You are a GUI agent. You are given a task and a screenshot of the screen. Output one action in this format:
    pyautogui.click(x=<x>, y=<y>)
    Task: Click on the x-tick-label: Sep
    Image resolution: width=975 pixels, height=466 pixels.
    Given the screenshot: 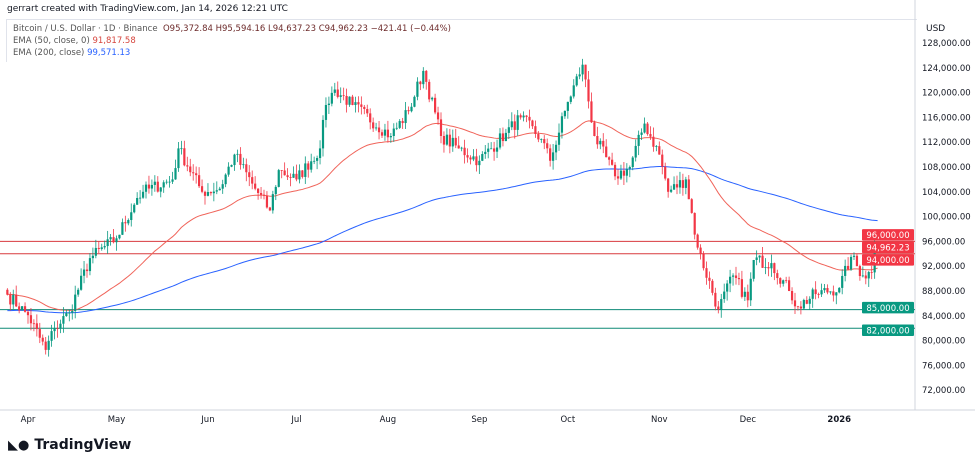 What is the action you would take?
    pyautogui.click(x=479, y=420)
    